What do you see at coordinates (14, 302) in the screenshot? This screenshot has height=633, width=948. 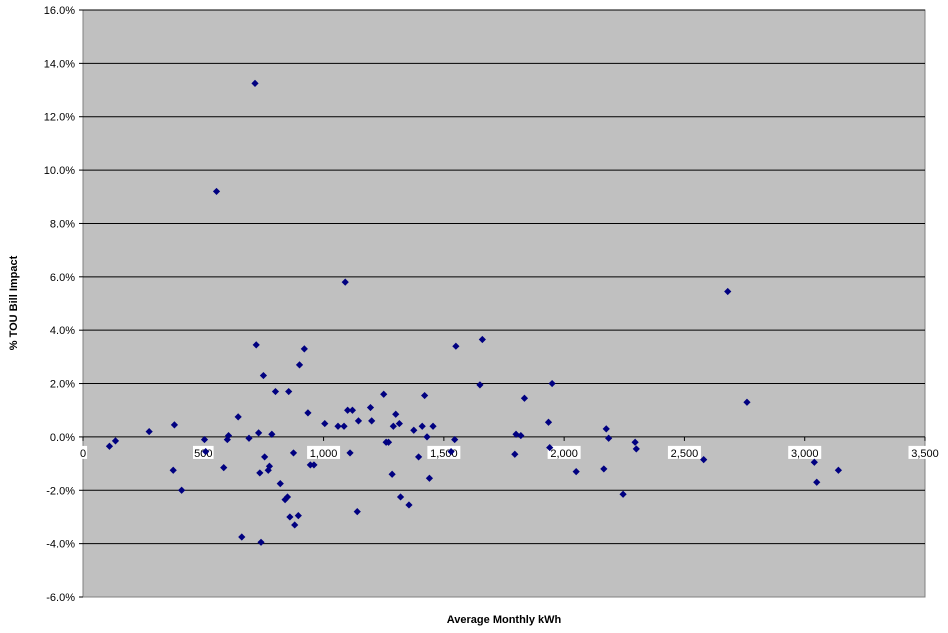 I see `y-axis-title: % TOU Bill Impact` at bounding box center [14, 302].